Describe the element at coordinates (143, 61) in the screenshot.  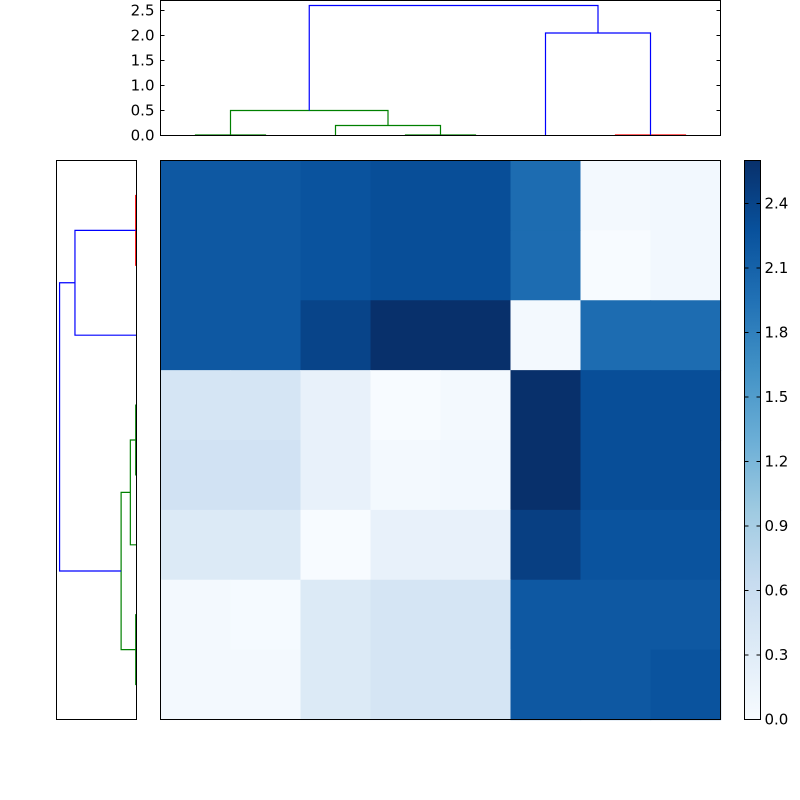
I see `top-dendrogram-tick-label-3: 1.5` at that location.